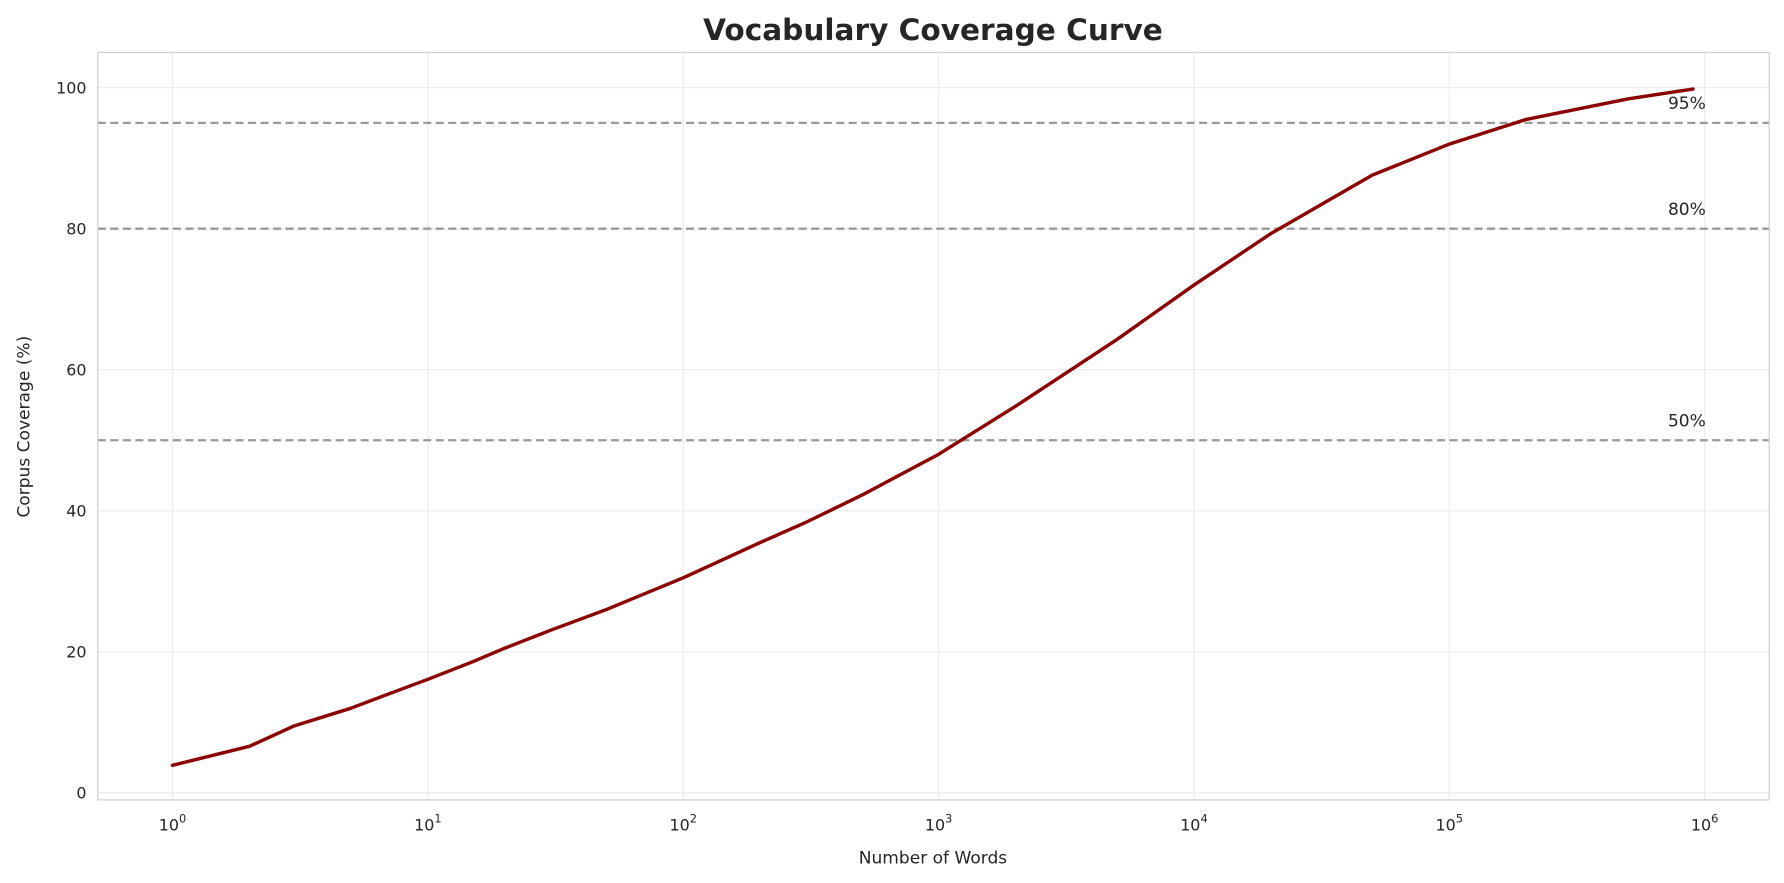  What do you see at coordinates (25, 427) in the screenshot?
I see `y-axis-label: Corpus Coverage (%)` at bounding box center [25, 427].